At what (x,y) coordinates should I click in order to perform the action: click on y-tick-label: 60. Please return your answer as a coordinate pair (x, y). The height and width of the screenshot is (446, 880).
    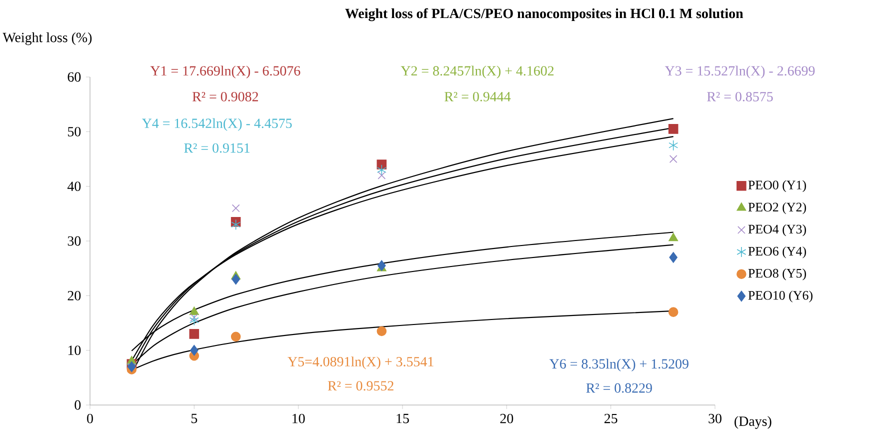
    Looking at the image, I should click on (74, 77).